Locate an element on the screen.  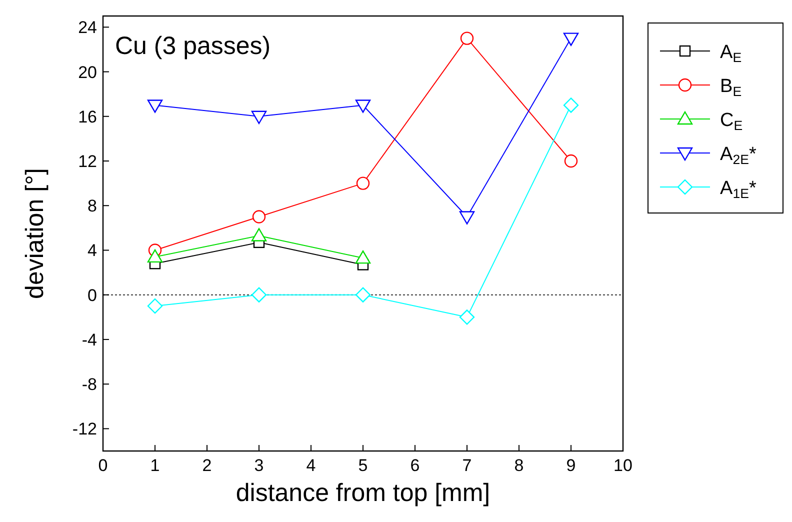
y-tick-label: -8 is located at coordinates (89, 384).